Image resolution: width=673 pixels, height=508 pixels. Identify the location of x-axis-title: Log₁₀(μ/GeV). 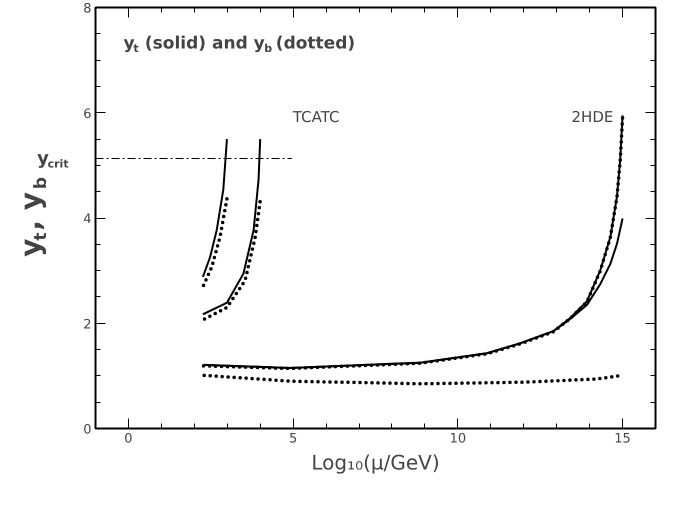
(375, 462).